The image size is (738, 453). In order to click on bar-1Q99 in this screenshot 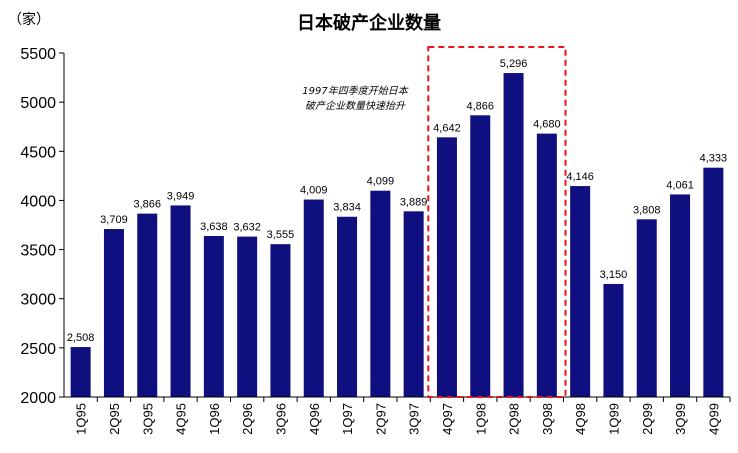, I will do `click(613, 340)`.